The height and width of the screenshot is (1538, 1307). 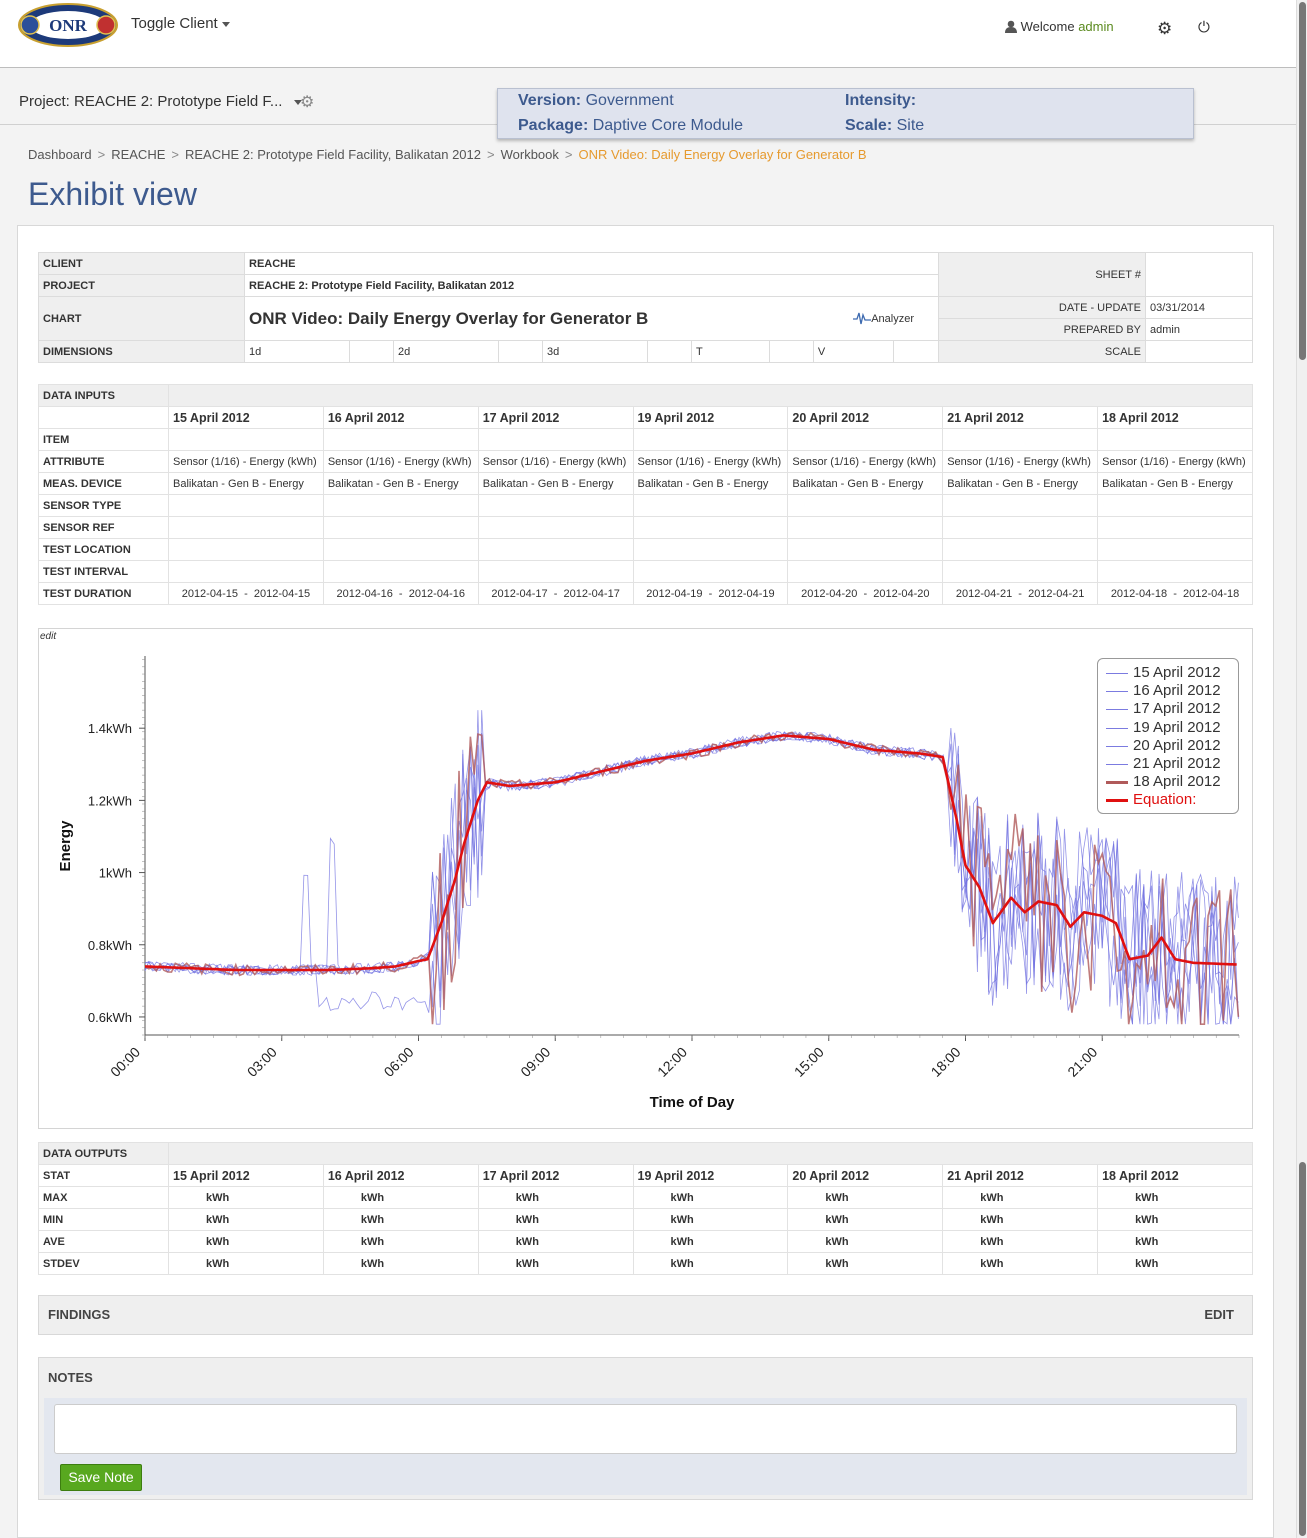 I want to click on x-tick-label: 18:00, so click(x=946, y=1062).